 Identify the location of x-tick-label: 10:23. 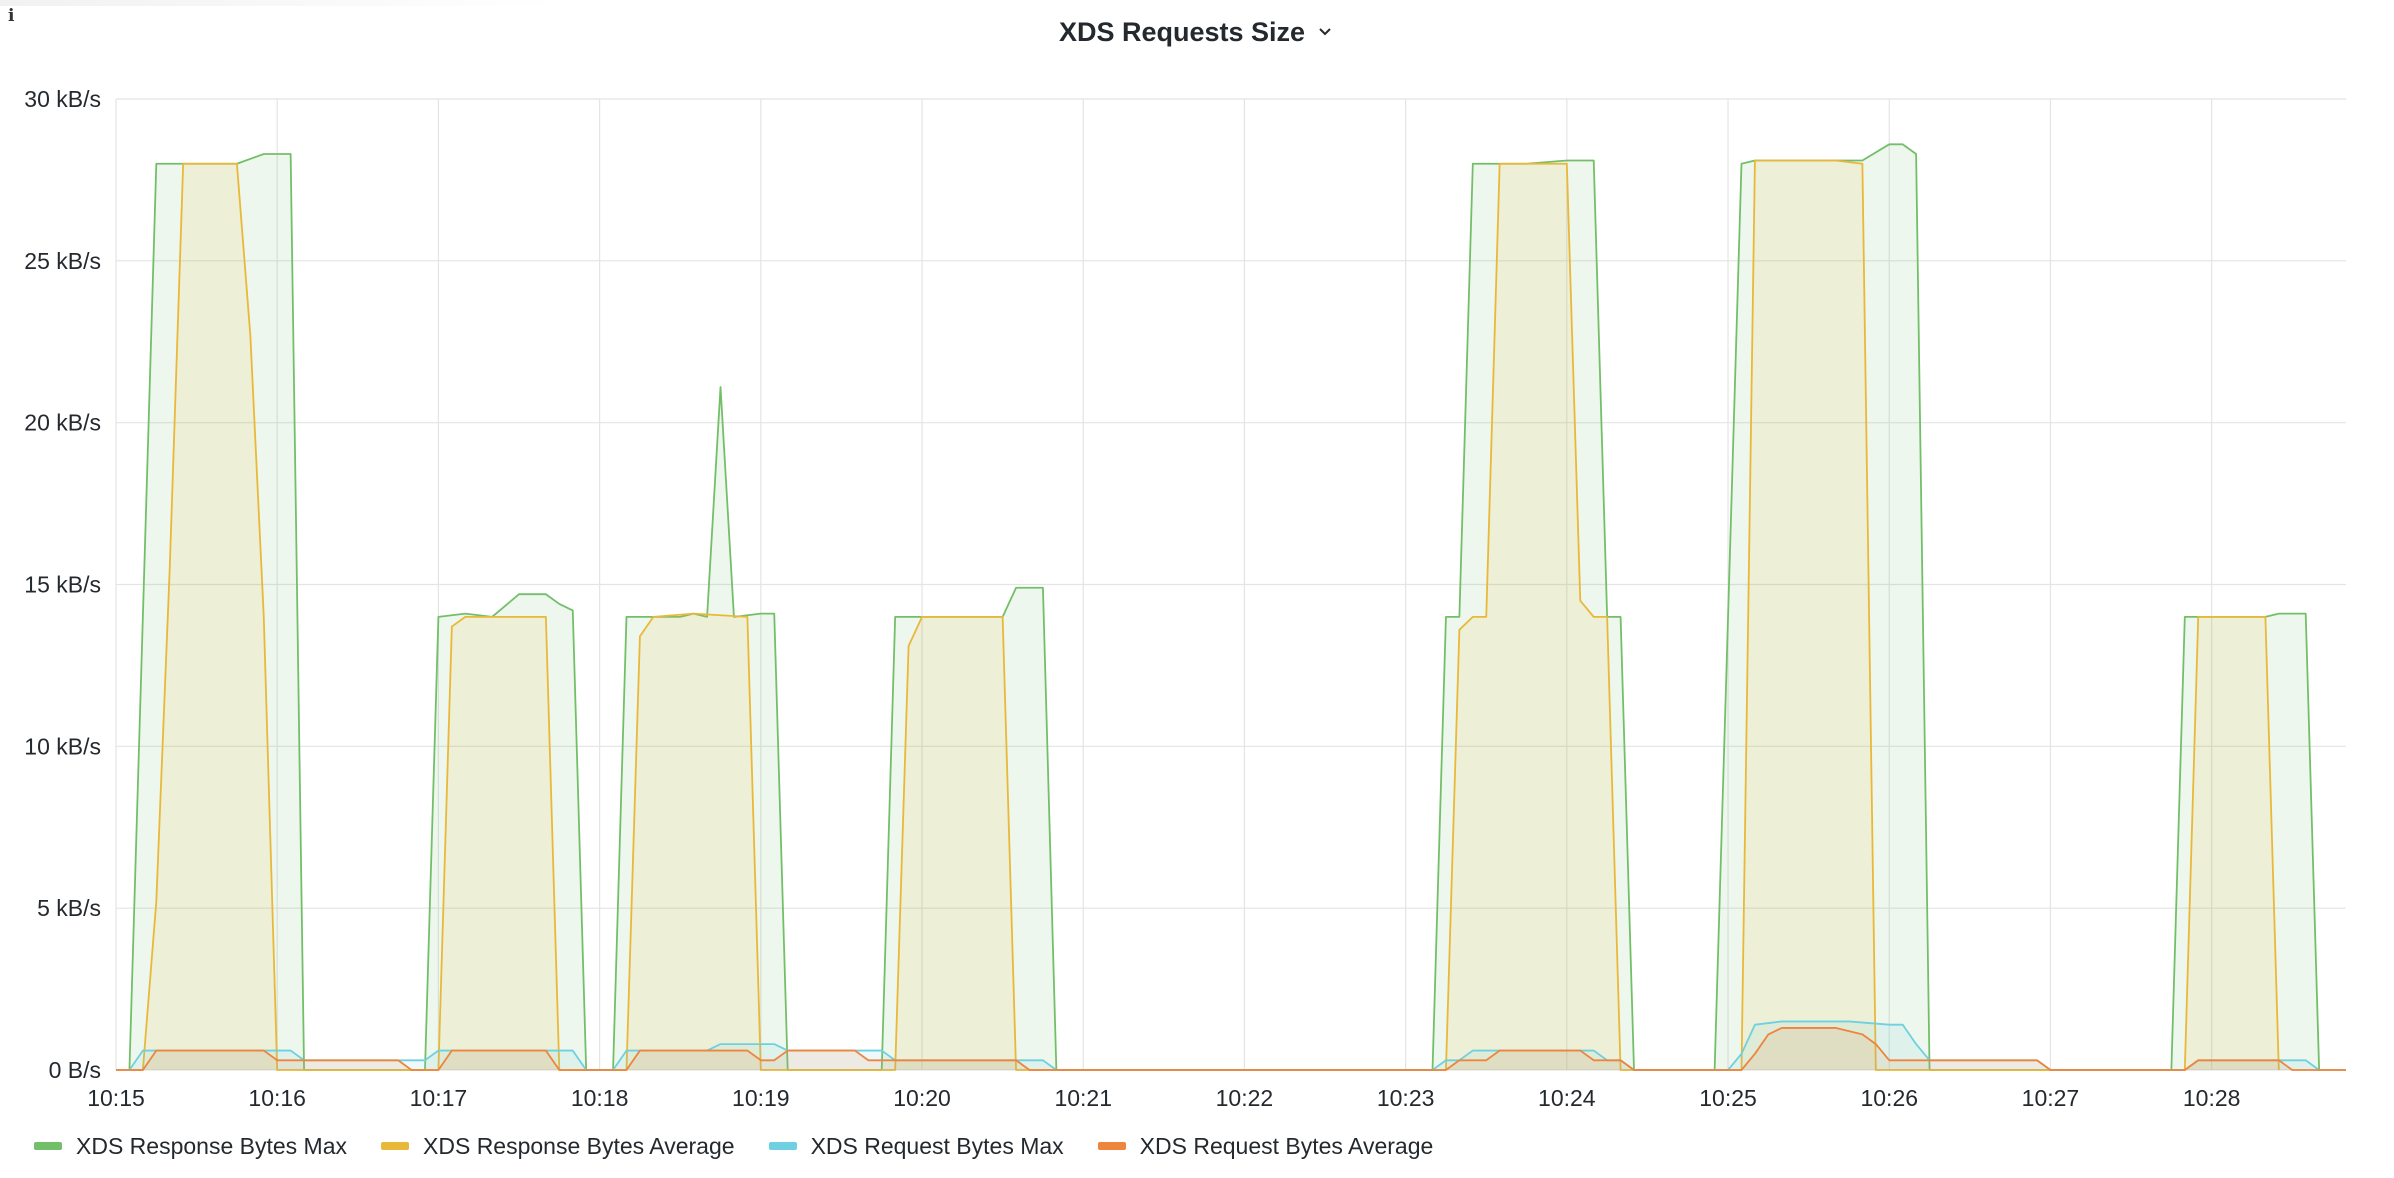
(1406, 1098).